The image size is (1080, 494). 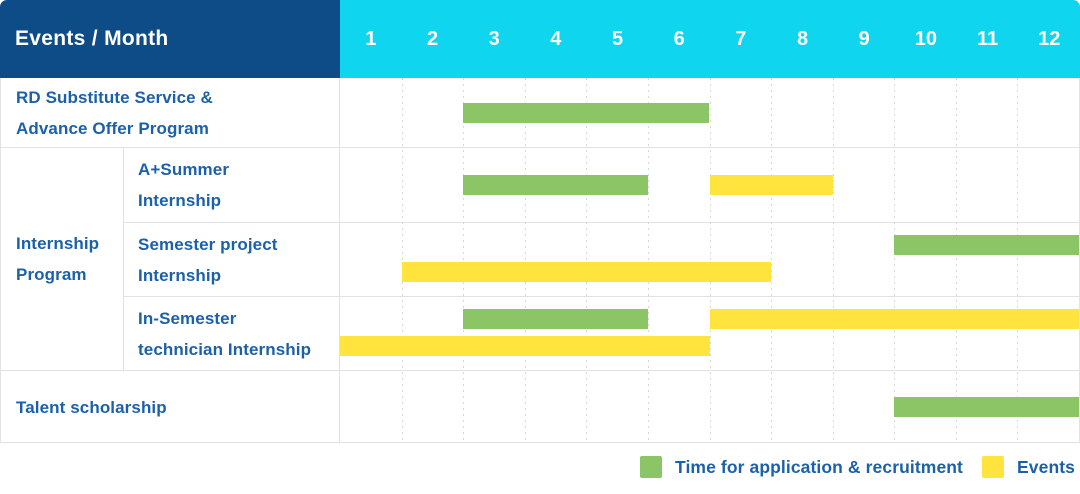 I want to click on legend-label-events: Events, so click(x=1046, y=466).